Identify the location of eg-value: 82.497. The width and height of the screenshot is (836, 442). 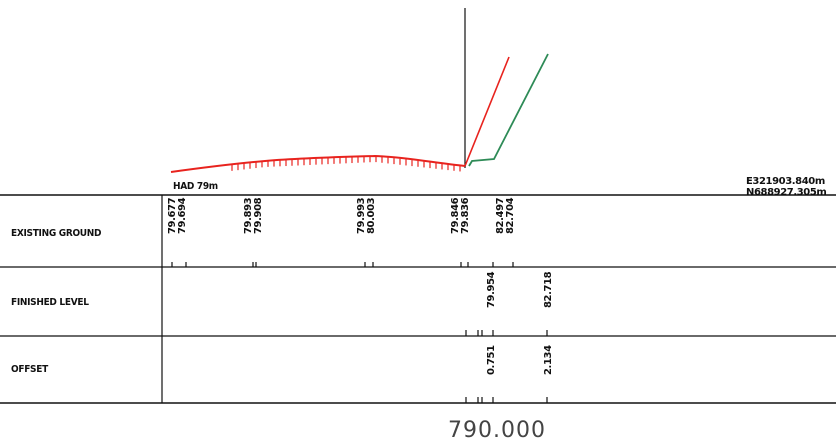
(500, 215).